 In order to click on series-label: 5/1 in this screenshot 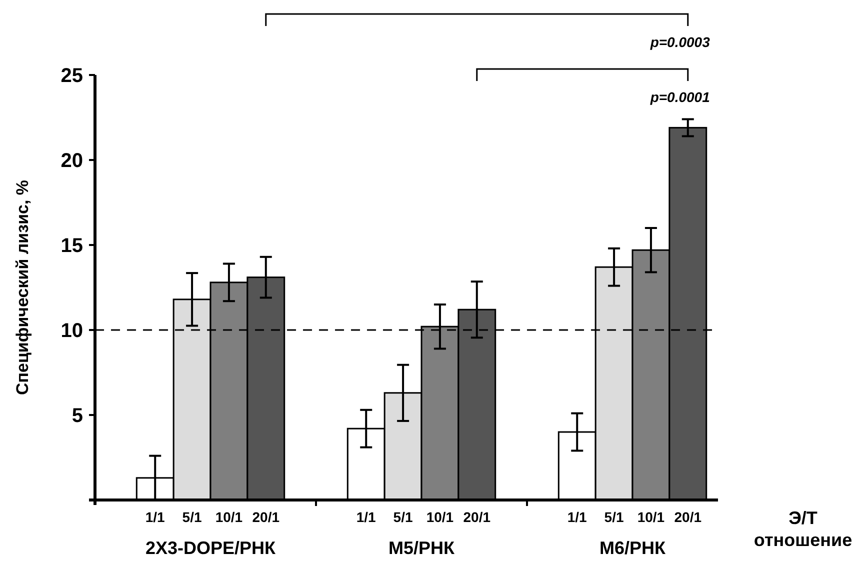, I will do `click(192, 517)`.